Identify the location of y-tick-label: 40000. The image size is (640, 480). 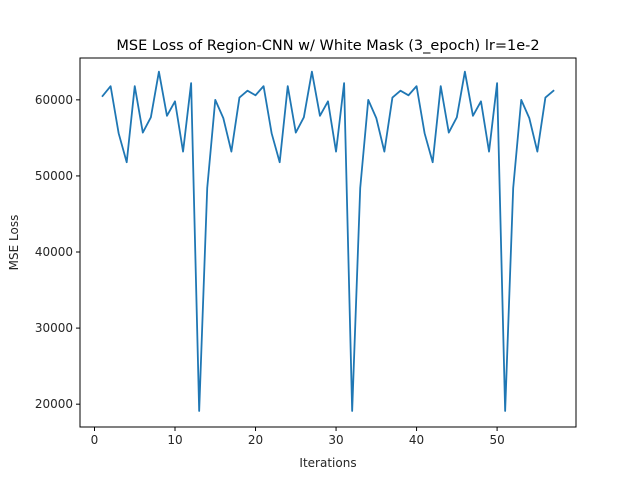
(54, 252).